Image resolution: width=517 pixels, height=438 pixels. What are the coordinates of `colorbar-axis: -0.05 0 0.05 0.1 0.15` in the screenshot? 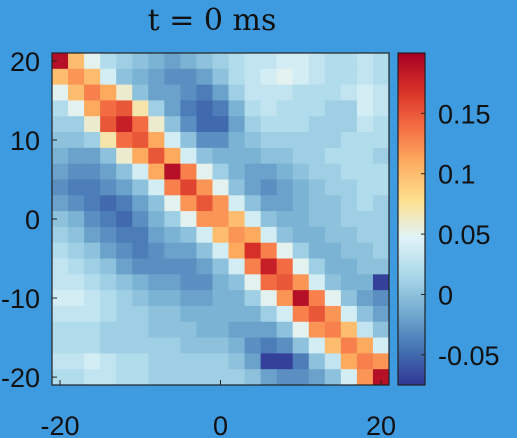 It's located at (460, 235).